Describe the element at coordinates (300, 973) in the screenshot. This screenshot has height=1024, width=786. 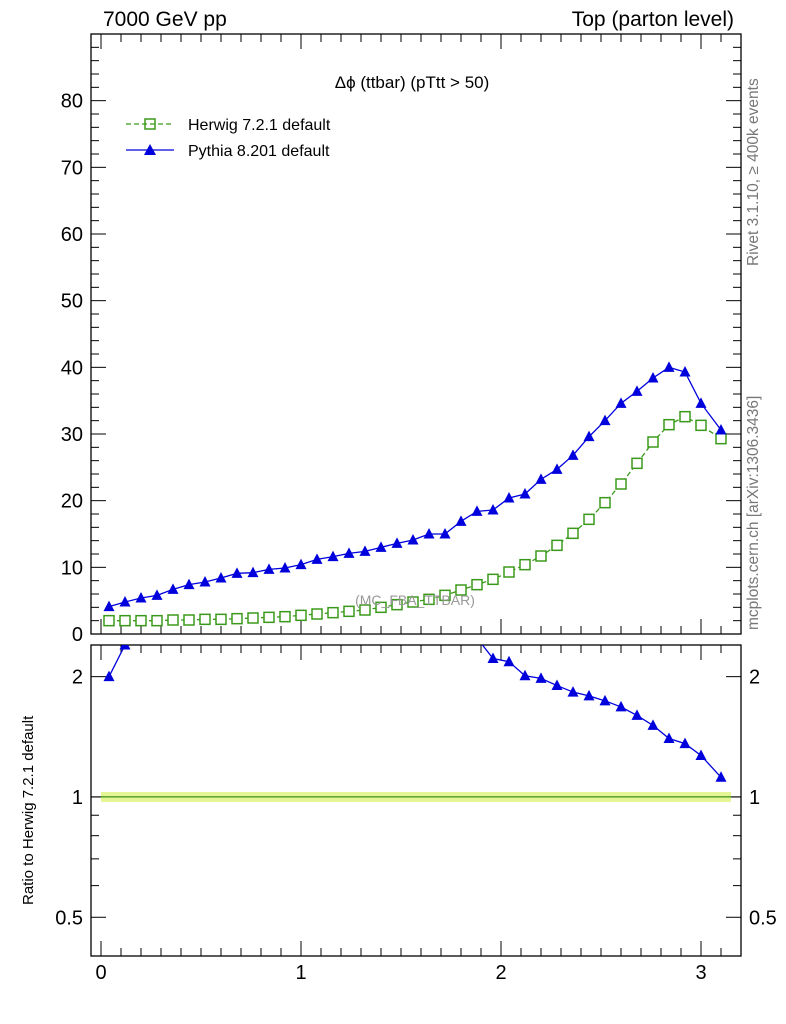
I see `x-tick-label: 1` at that location.